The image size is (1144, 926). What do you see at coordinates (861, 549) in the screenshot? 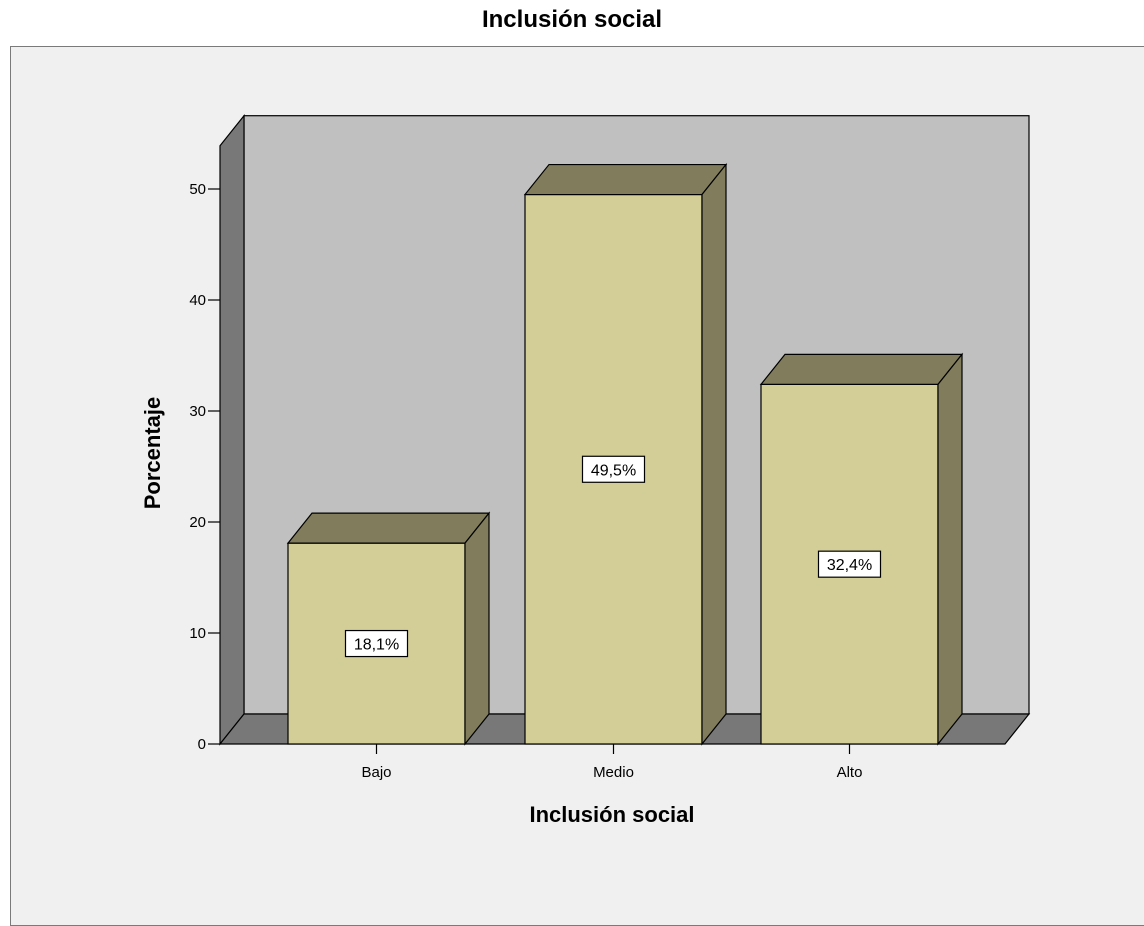
I see `bar-alto: 32,4%` at bounding box center [861, 549].